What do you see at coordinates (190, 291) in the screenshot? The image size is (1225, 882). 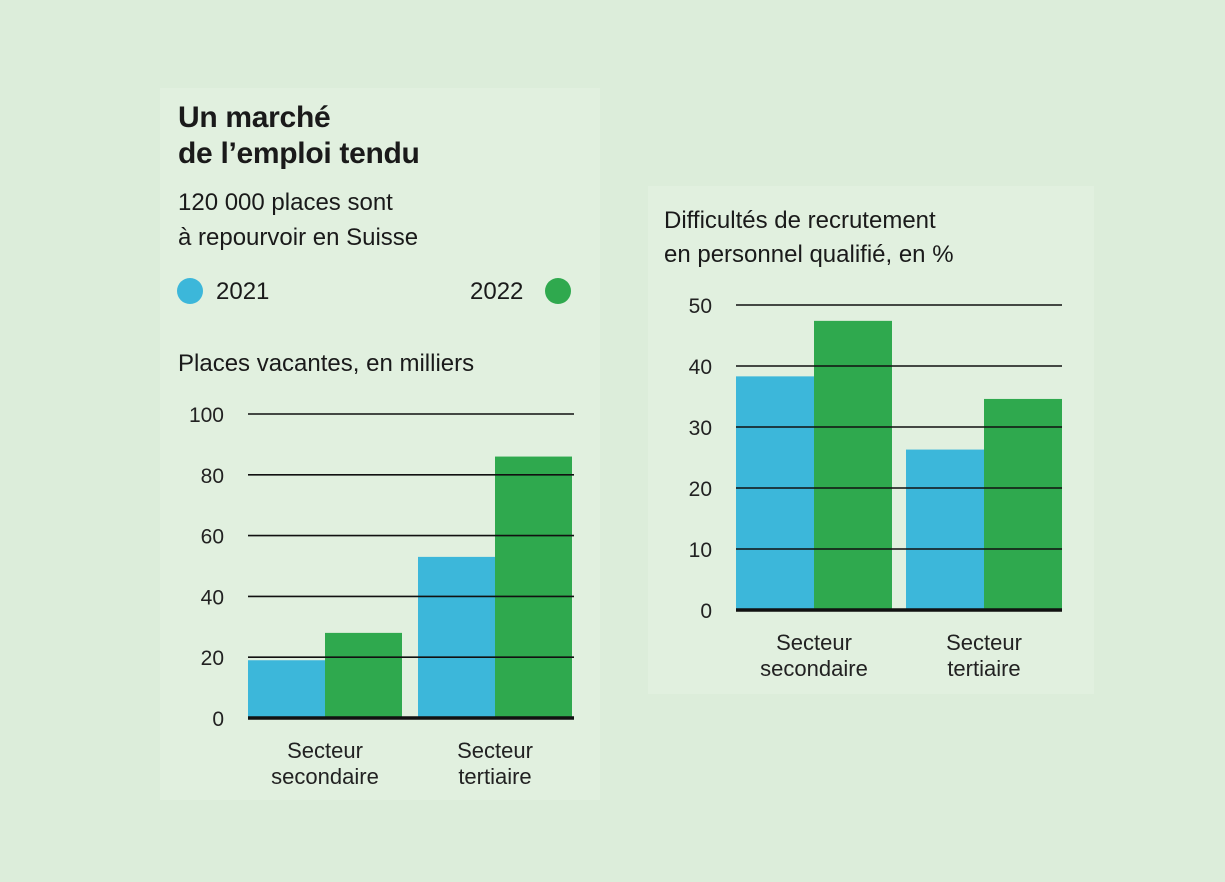 I see `legend-dot-2021` at bounding box center [190, 291].